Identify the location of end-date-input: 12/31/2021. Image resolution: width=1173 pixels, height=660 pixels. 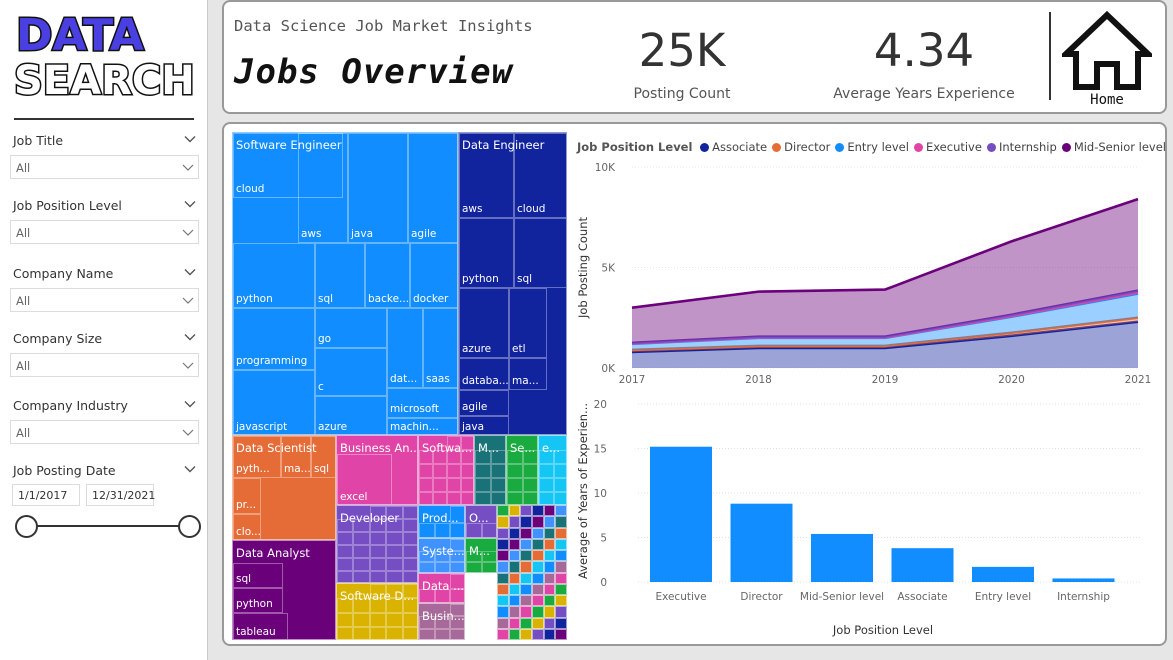
(120, 495).